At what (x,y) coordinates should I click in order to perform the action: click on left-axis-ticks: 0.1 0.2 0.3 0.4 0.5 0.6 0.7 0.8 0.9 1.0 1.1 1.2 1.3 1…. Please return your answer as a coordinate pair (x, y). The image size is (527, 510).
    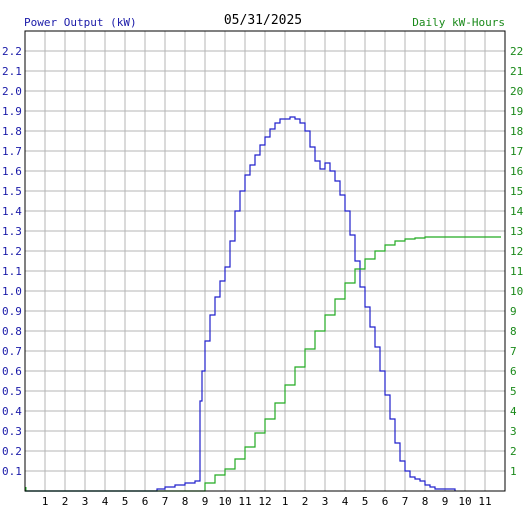
    Looking at the image, I should click on (12, 261).